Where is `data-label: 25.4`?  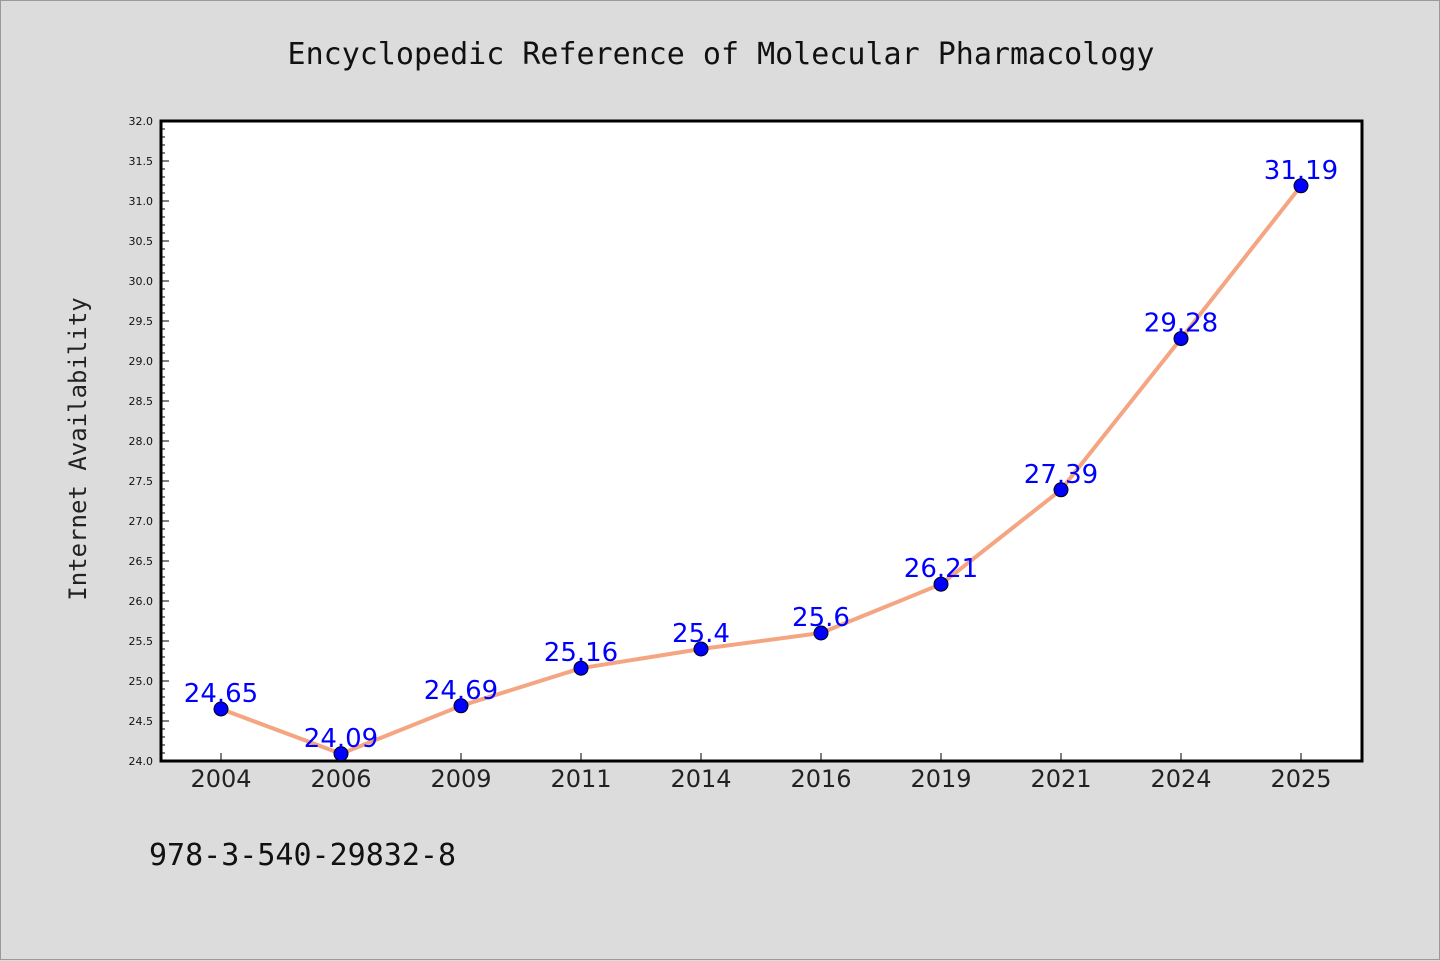
data-label: 25.4 is located at coordinates (701, 634).